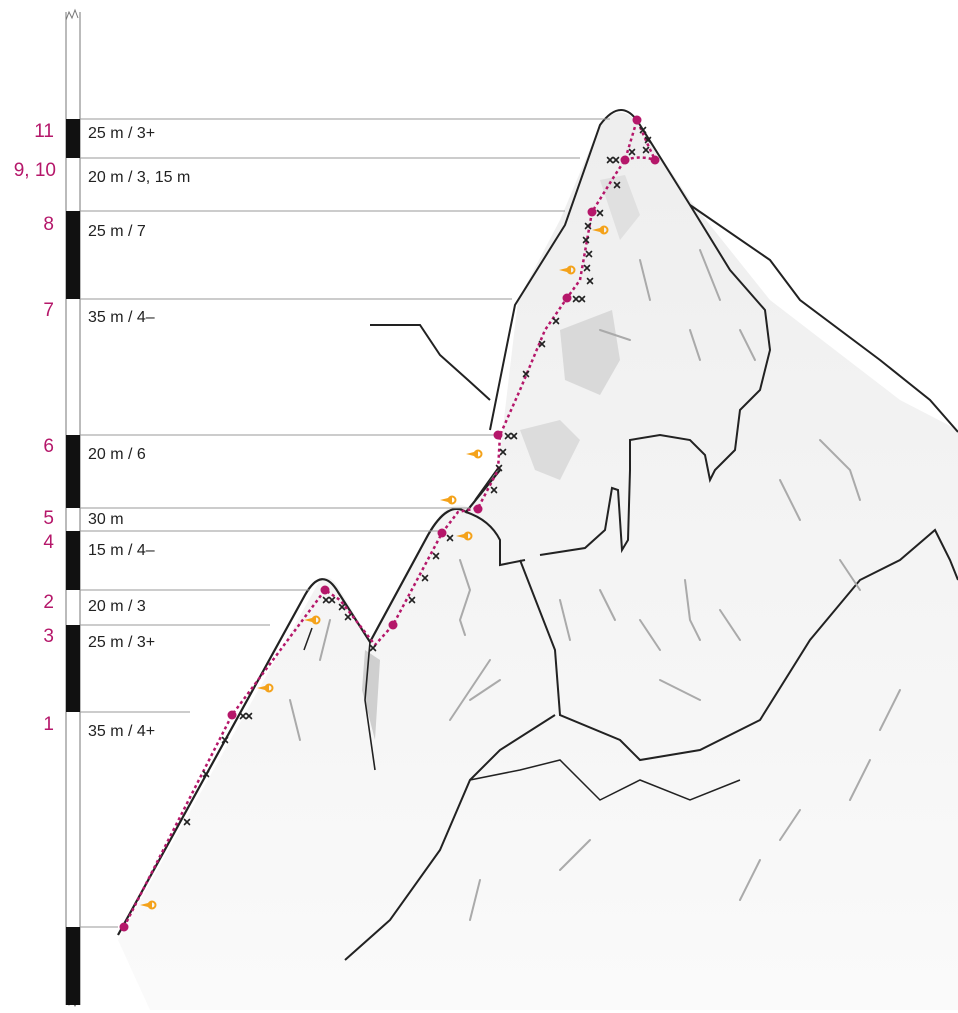  I want to click on pitch-info: 30 m, so click(106, 519).